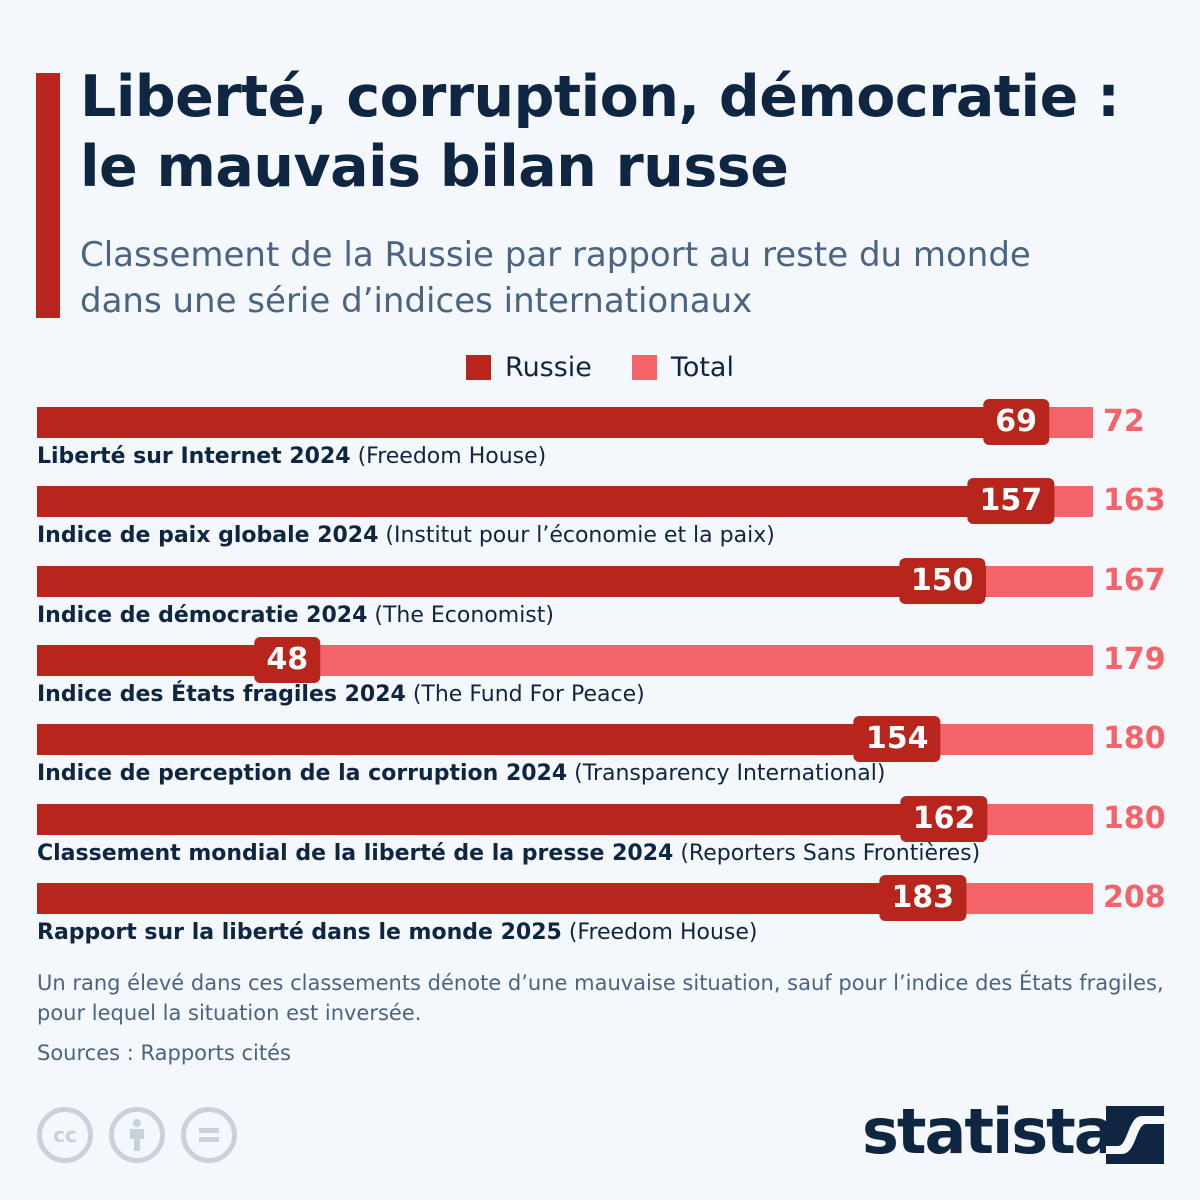 The height and width of the screenshot is (1200, 1200). I want to click on bar-total: 154, so click(565, 739).